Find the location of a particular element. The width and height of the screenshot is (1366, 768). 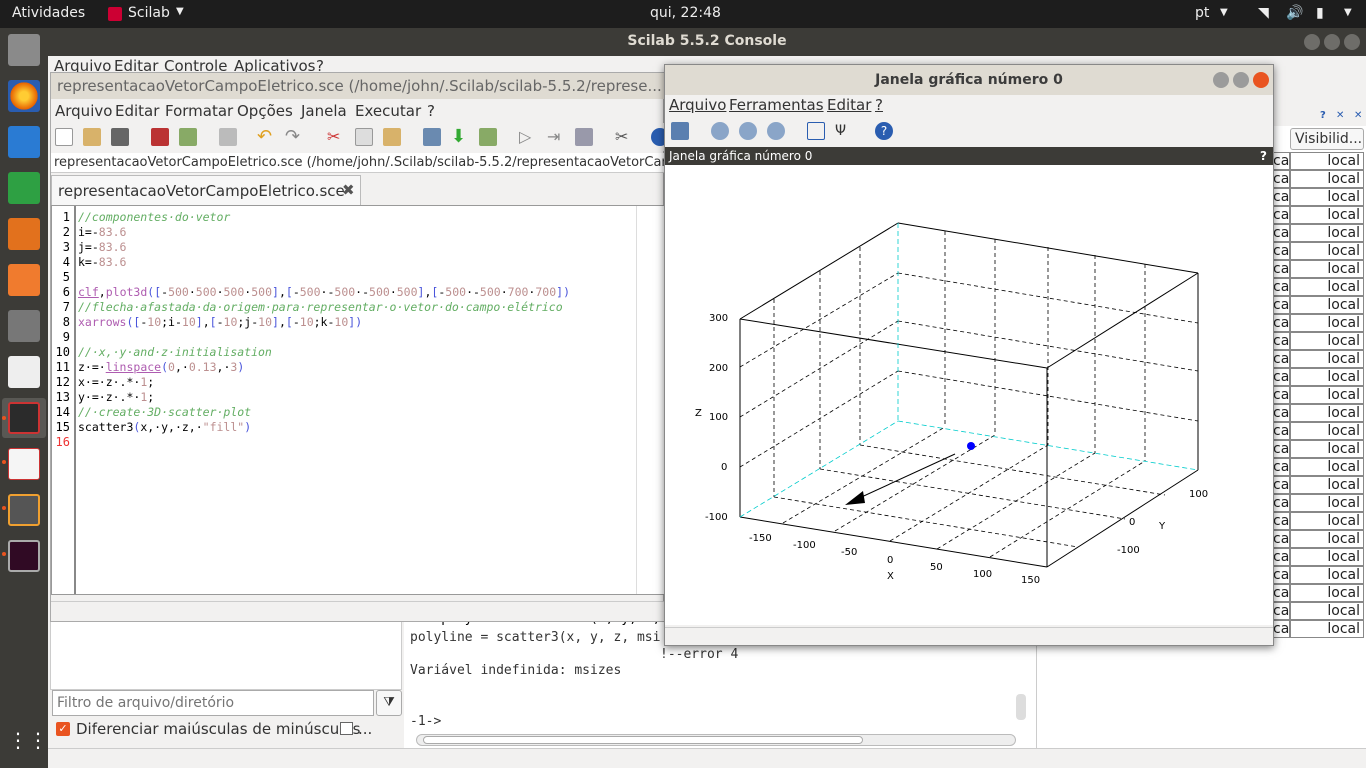

wifi-icon: ◥ is located at coordinates (1263, 13).